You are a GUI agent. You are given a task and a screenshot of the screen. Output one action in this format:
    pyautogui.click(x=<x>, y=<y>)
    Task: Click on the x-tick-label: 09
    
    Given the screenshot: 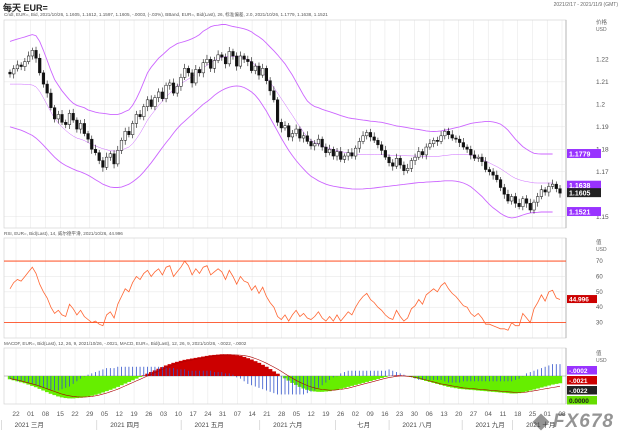 What is the action you would take?
    pyautogui.click(x=371, y=414)
    